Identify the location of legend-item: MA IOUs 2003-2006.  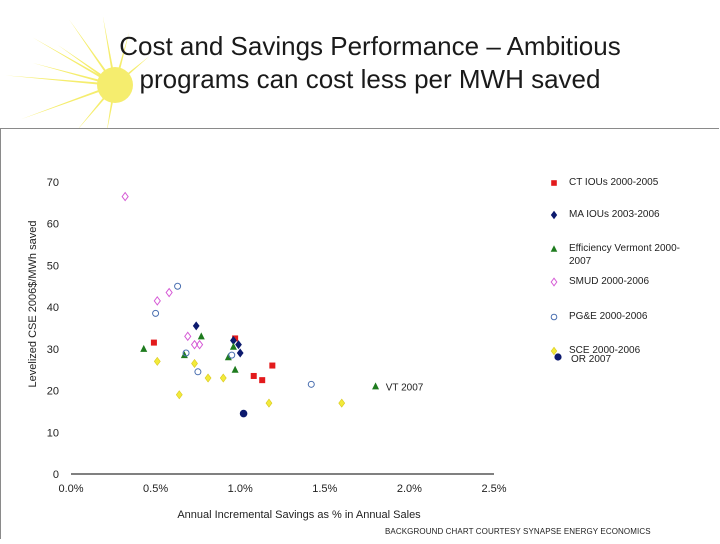
(605, 214).